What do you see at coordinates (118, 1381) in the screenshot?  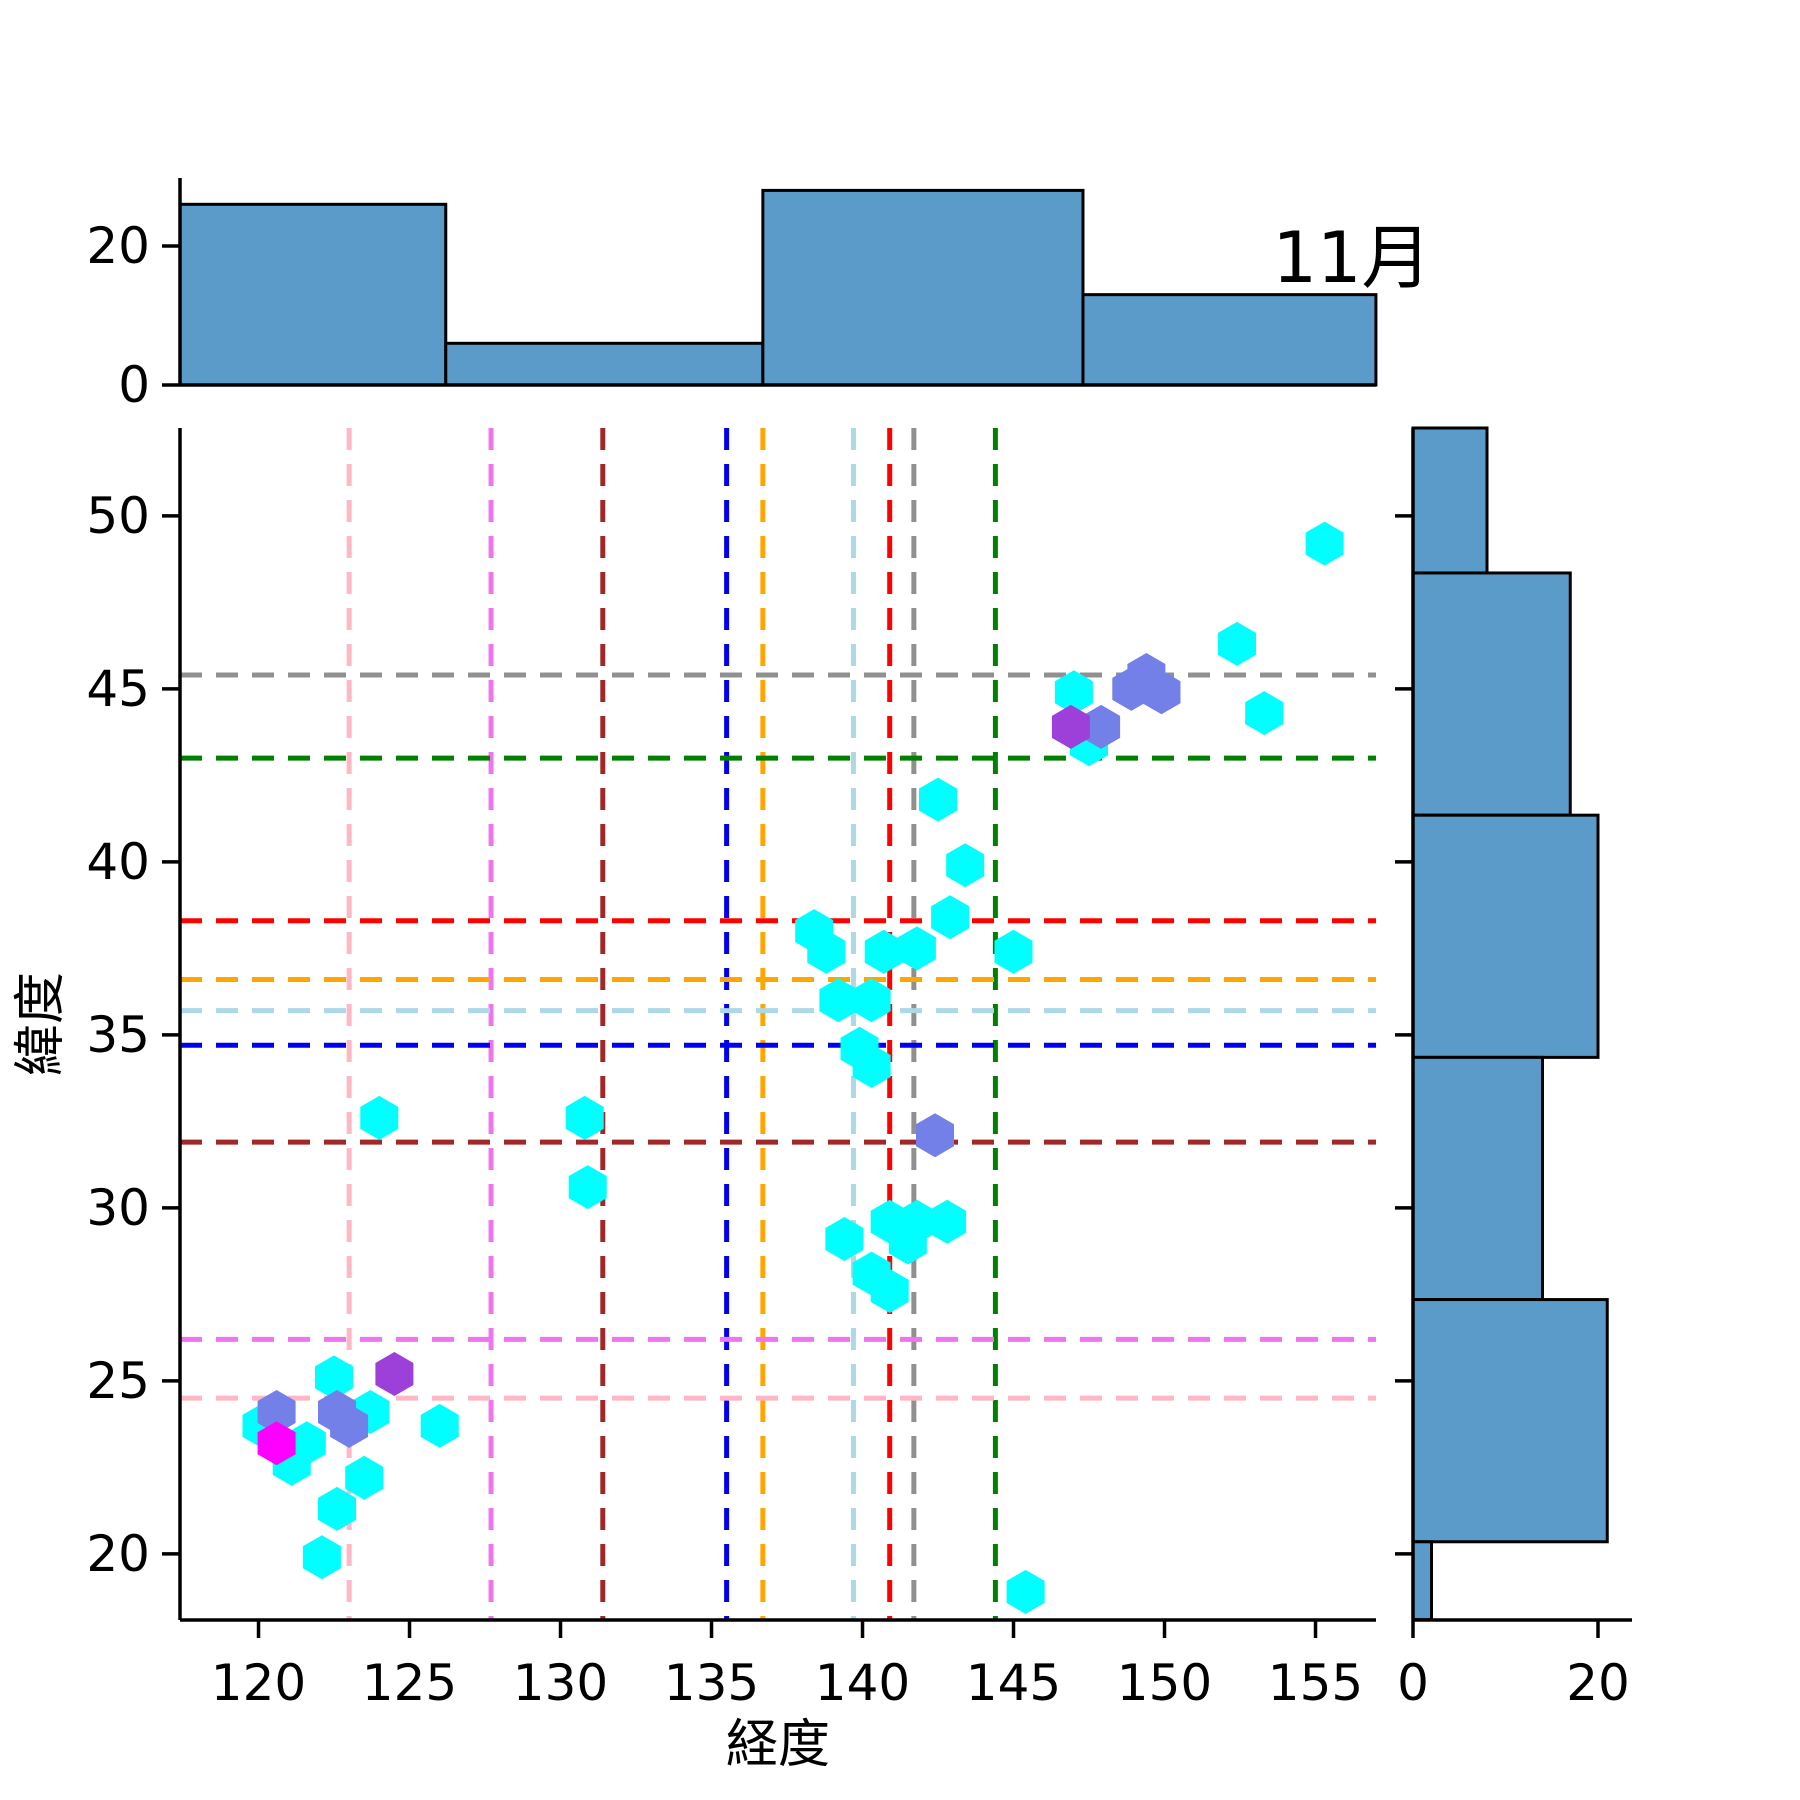 I see `y-tick-label: 25` at bounding box center [118, 1381].